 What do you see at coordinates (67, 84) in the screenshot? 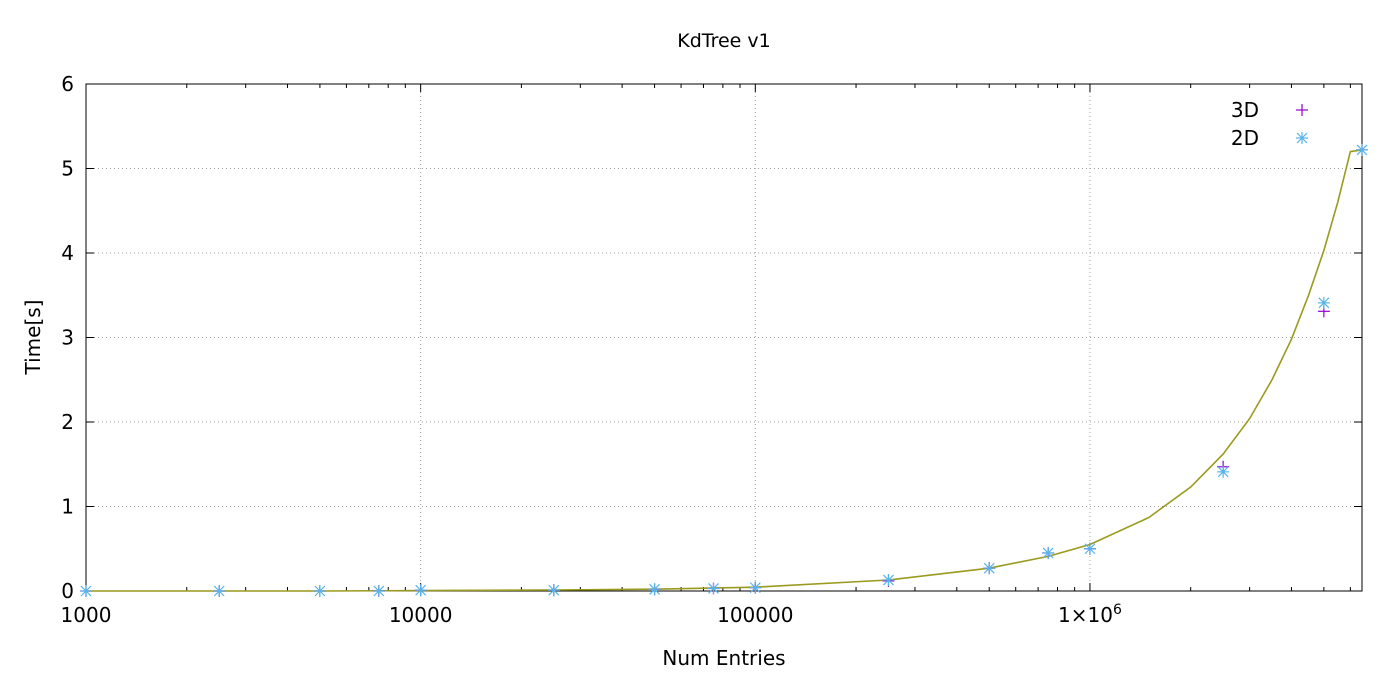
I see `y-tick-label: 6` at bounding box center [67, 84].